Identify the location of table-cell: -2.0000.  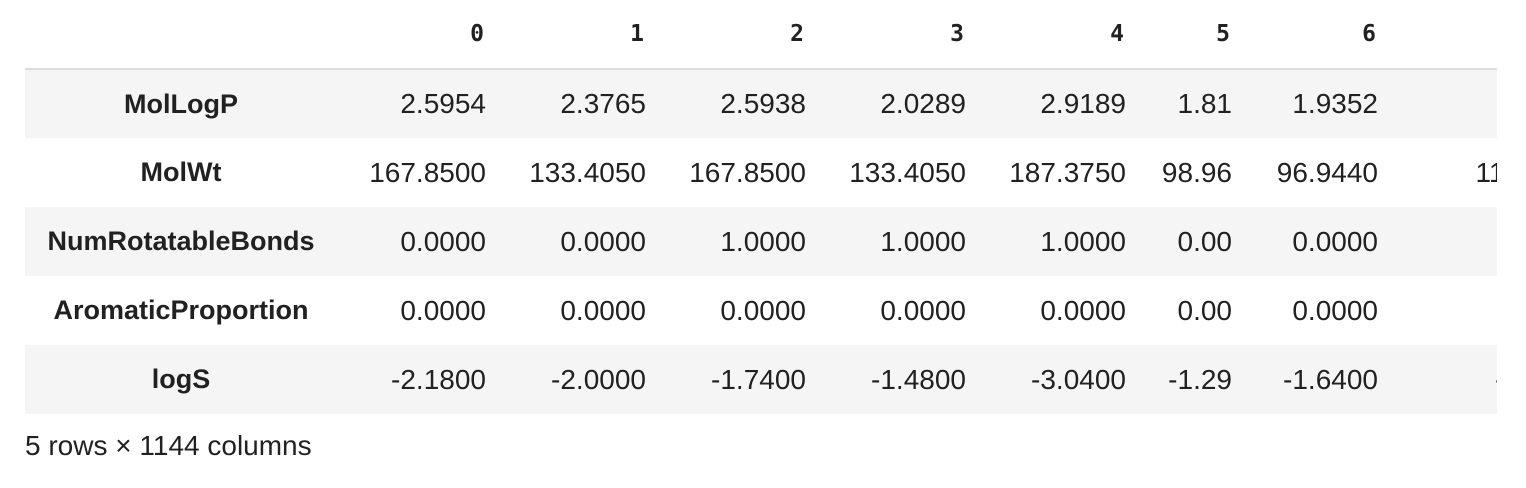
(598, 379).